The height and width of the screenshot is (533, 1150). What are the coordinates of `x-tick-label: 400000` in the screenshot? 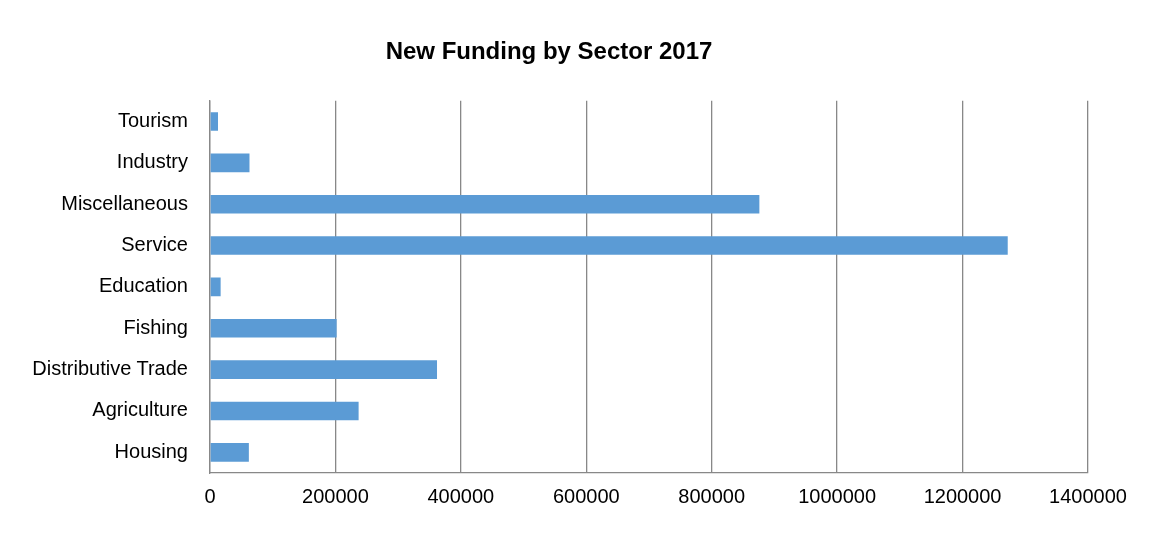 It's located at (461, 495).